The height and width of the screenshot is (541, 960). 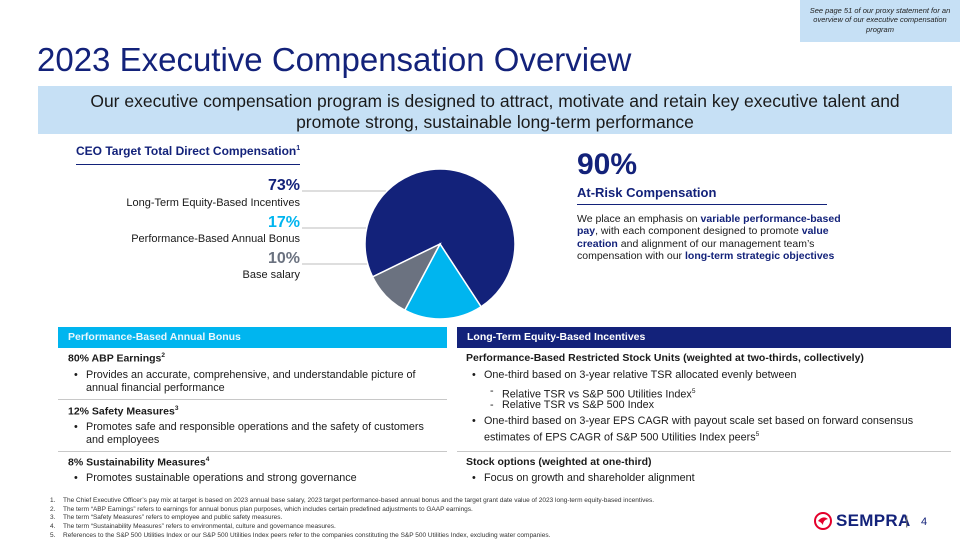 What do you see at coordinates (572, 405) in the screenshot?
I see `rsu-sub-sp500: - Relative TSR vs S&P 500 Index` at bounding box center [572, 405].